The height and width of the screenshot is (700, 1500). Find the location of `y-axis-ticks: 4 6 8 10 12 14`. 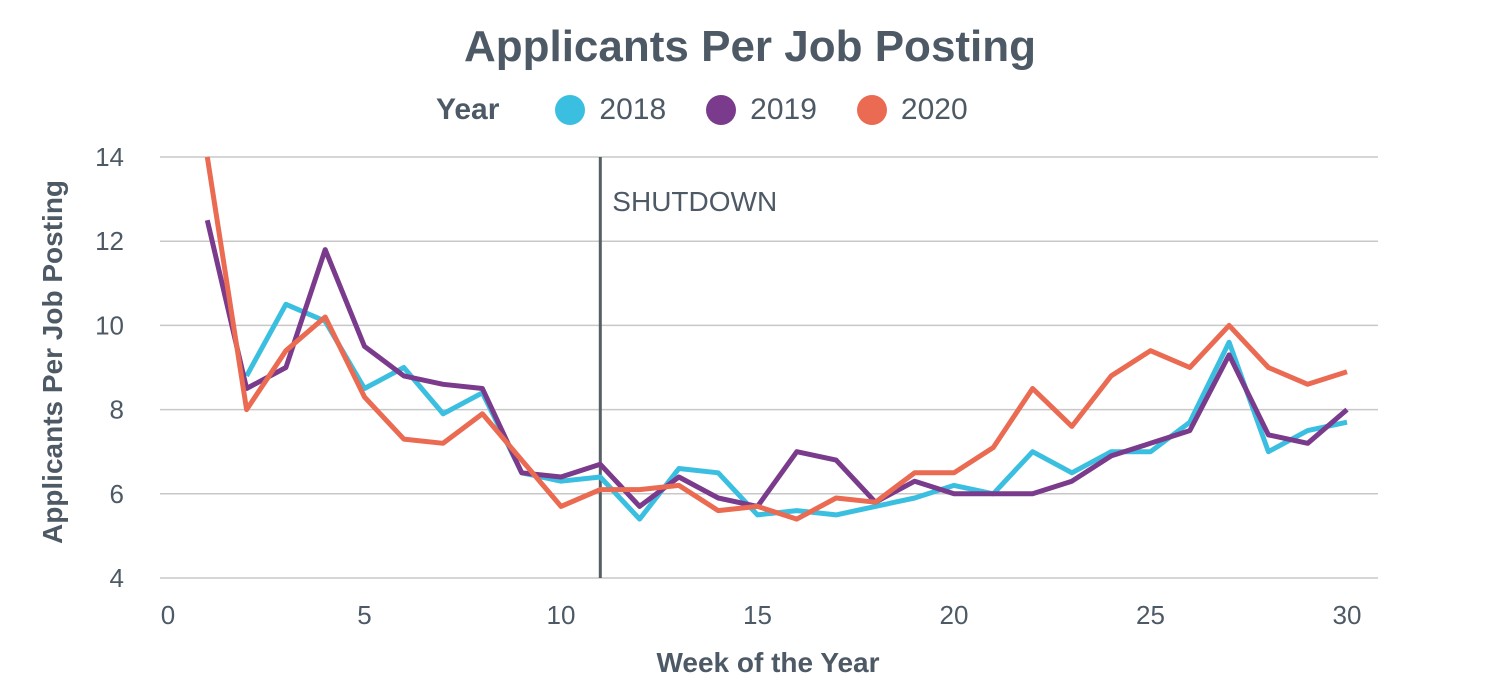

y-axis-ticks: 4 6 8 10 12 14 is located at coordinates (109, 367).